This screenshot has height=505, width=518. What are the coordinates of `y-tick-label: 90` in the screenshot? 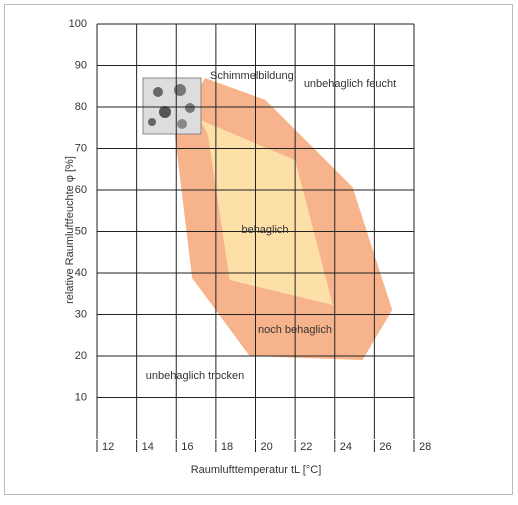 It's located at (81, 65).